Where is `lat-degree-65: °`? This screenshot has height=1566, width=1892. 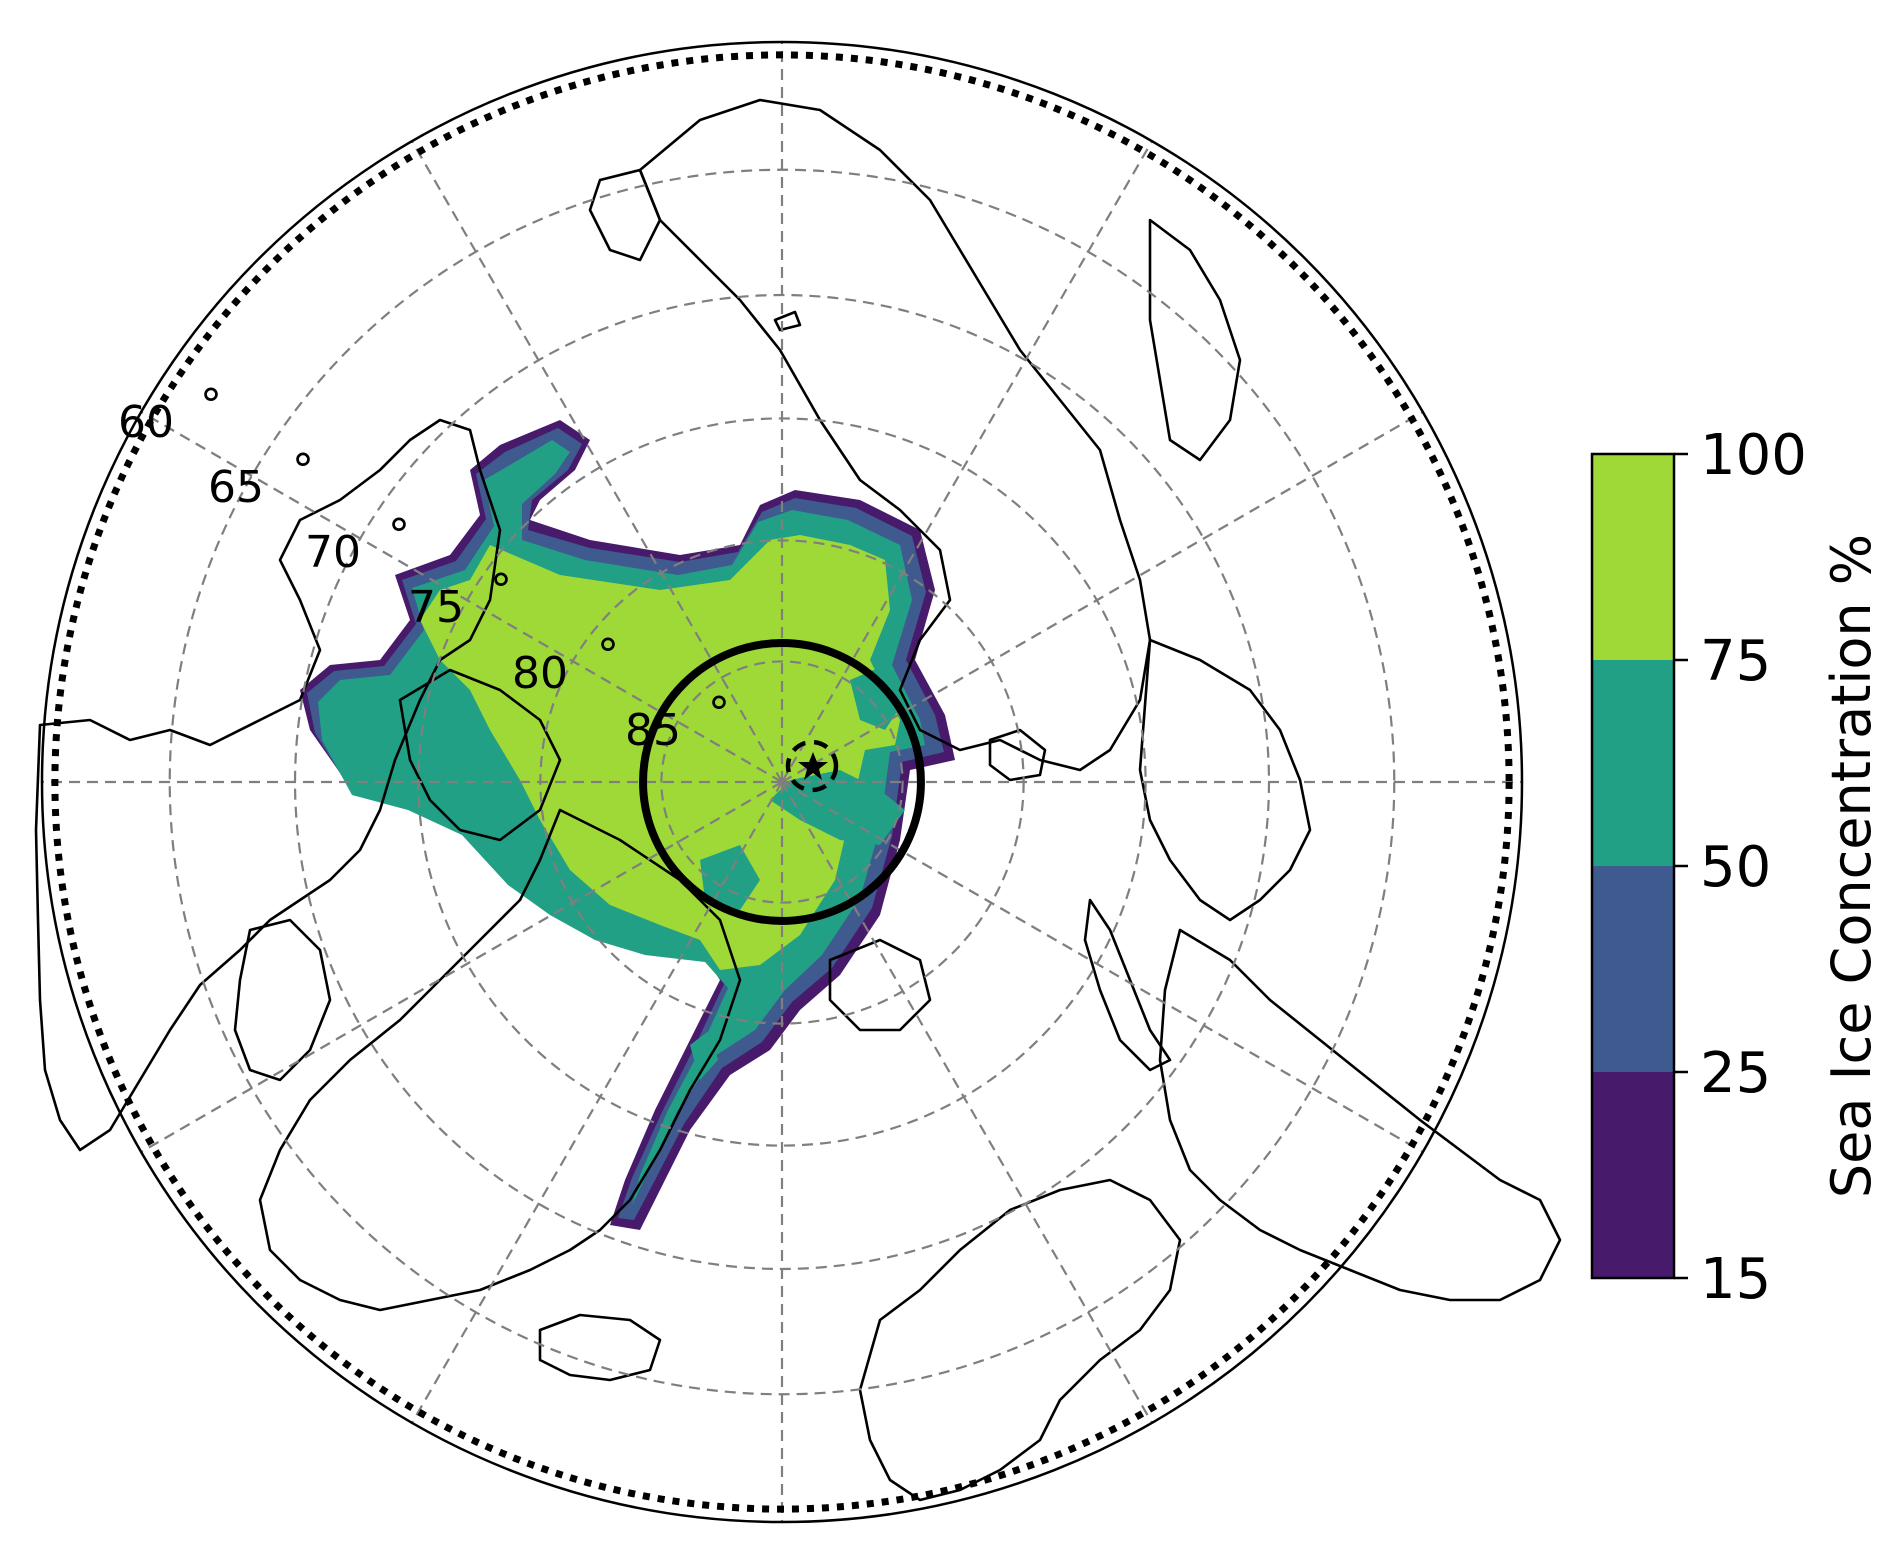 lat-degree-65: ° is located at coordinates (303, 470).